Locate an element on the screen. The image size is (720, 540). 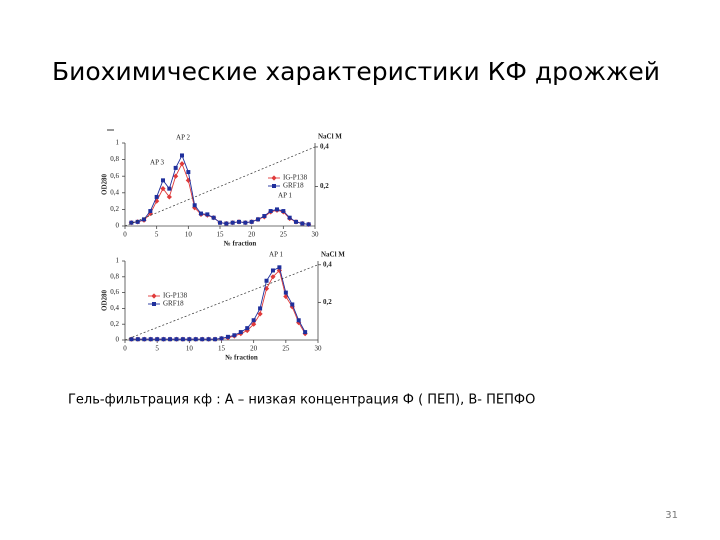
x-tick-label: 0 is located at coordinates (125, 349).